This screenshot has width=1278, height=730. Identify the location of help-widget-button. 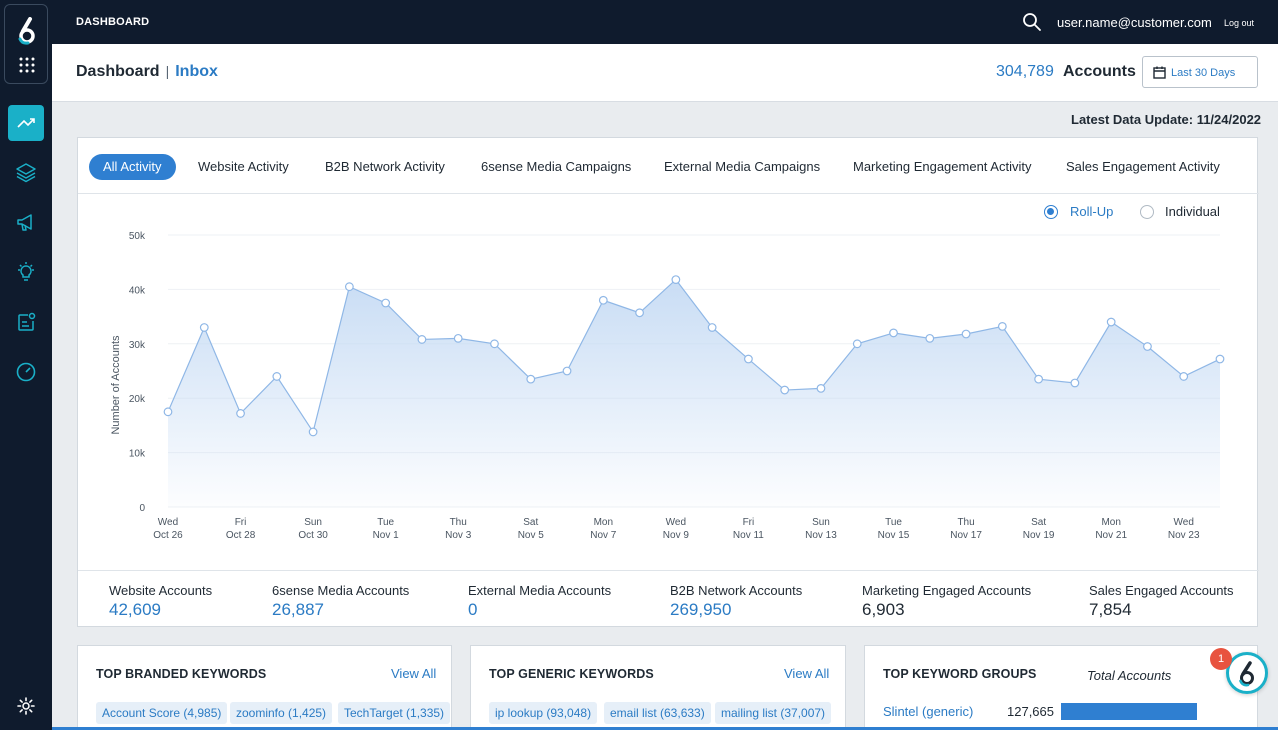
(1247, 673).